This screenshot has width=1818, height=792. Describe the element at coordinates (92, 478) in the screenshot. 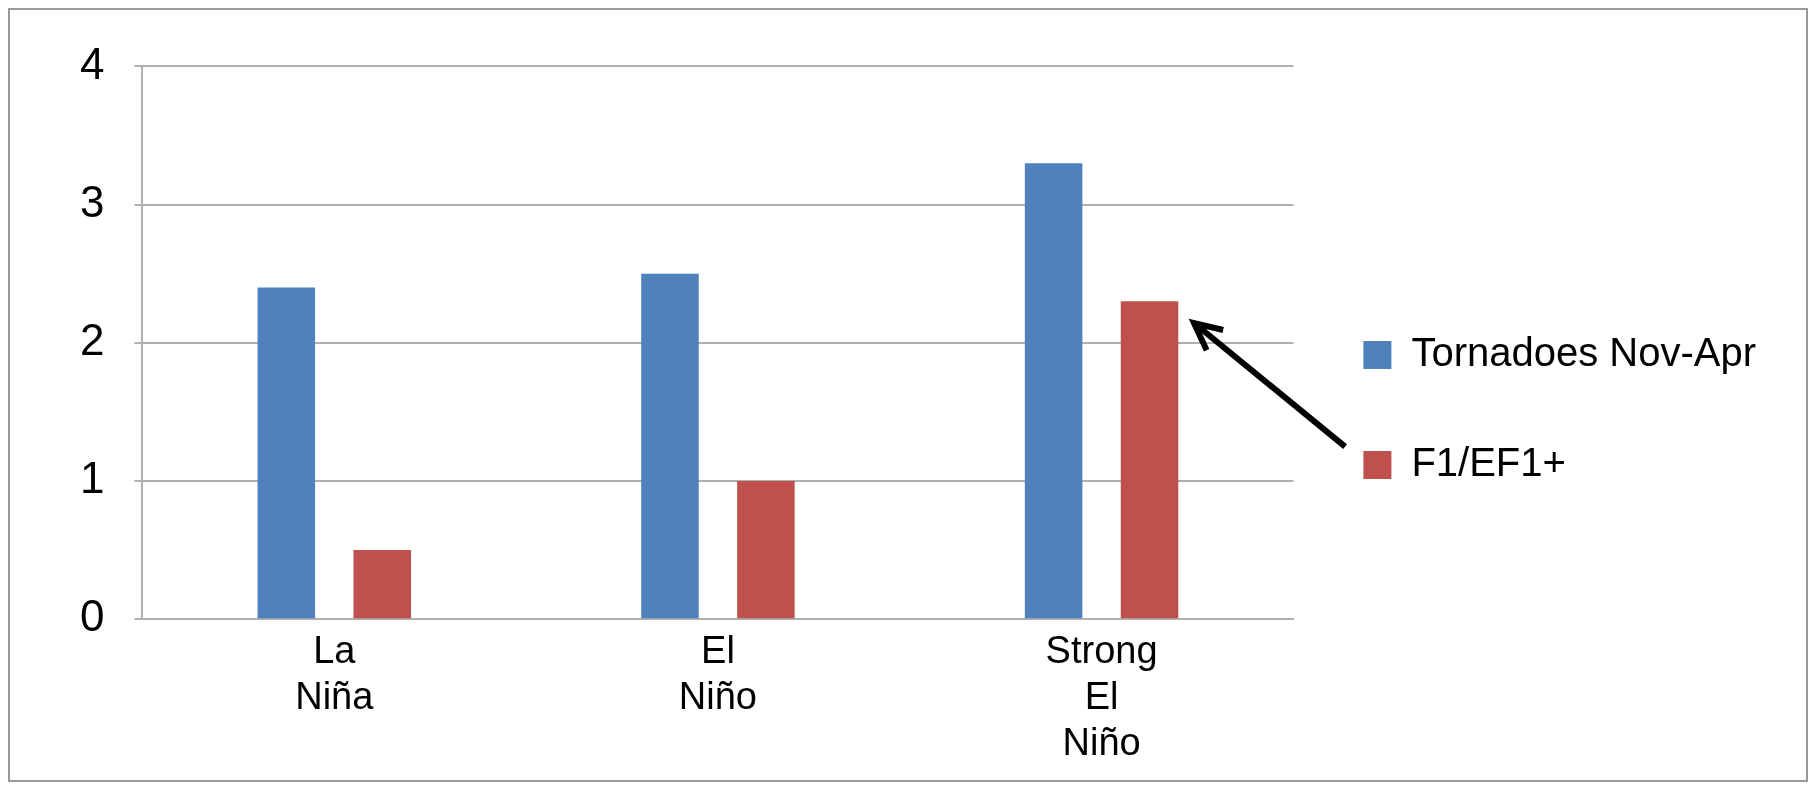

I see `y-tick-label: 1` at that location.